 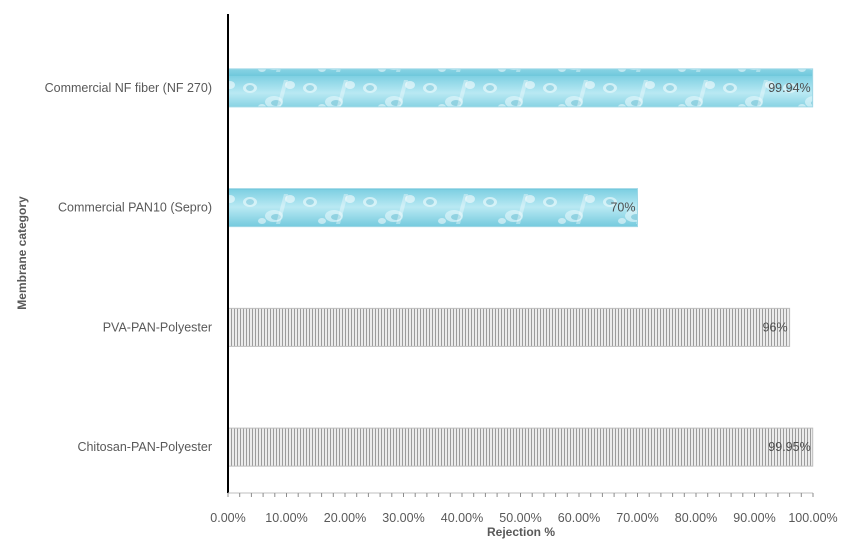 What do you see at coordinates (227, 518) in the screenshot?
I see `x-tick-label: 0.00%` at bounding box center [227, 518].